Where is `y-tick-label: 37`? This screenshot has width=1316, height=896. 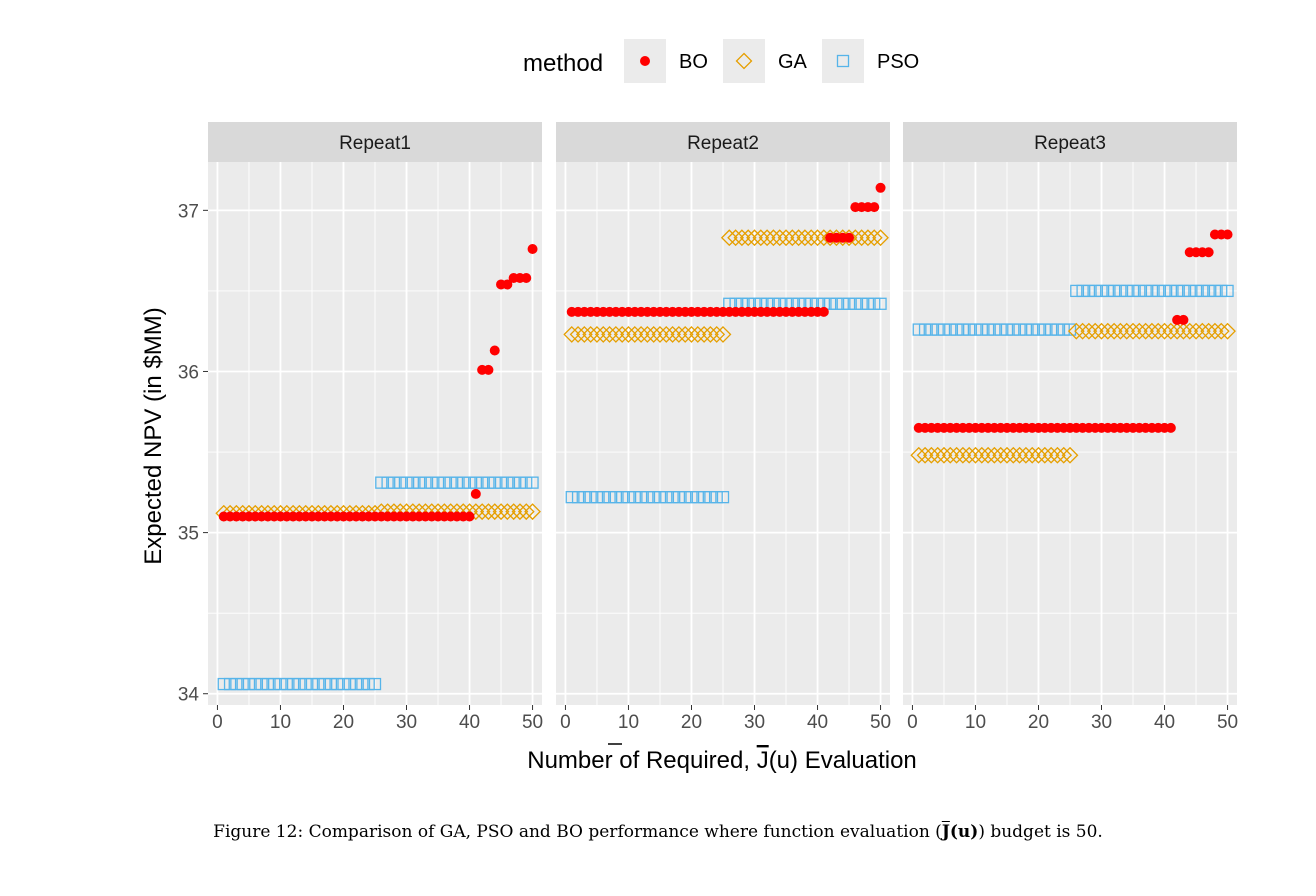 y-tick-label: 37 is located at coordinates (188, 211).